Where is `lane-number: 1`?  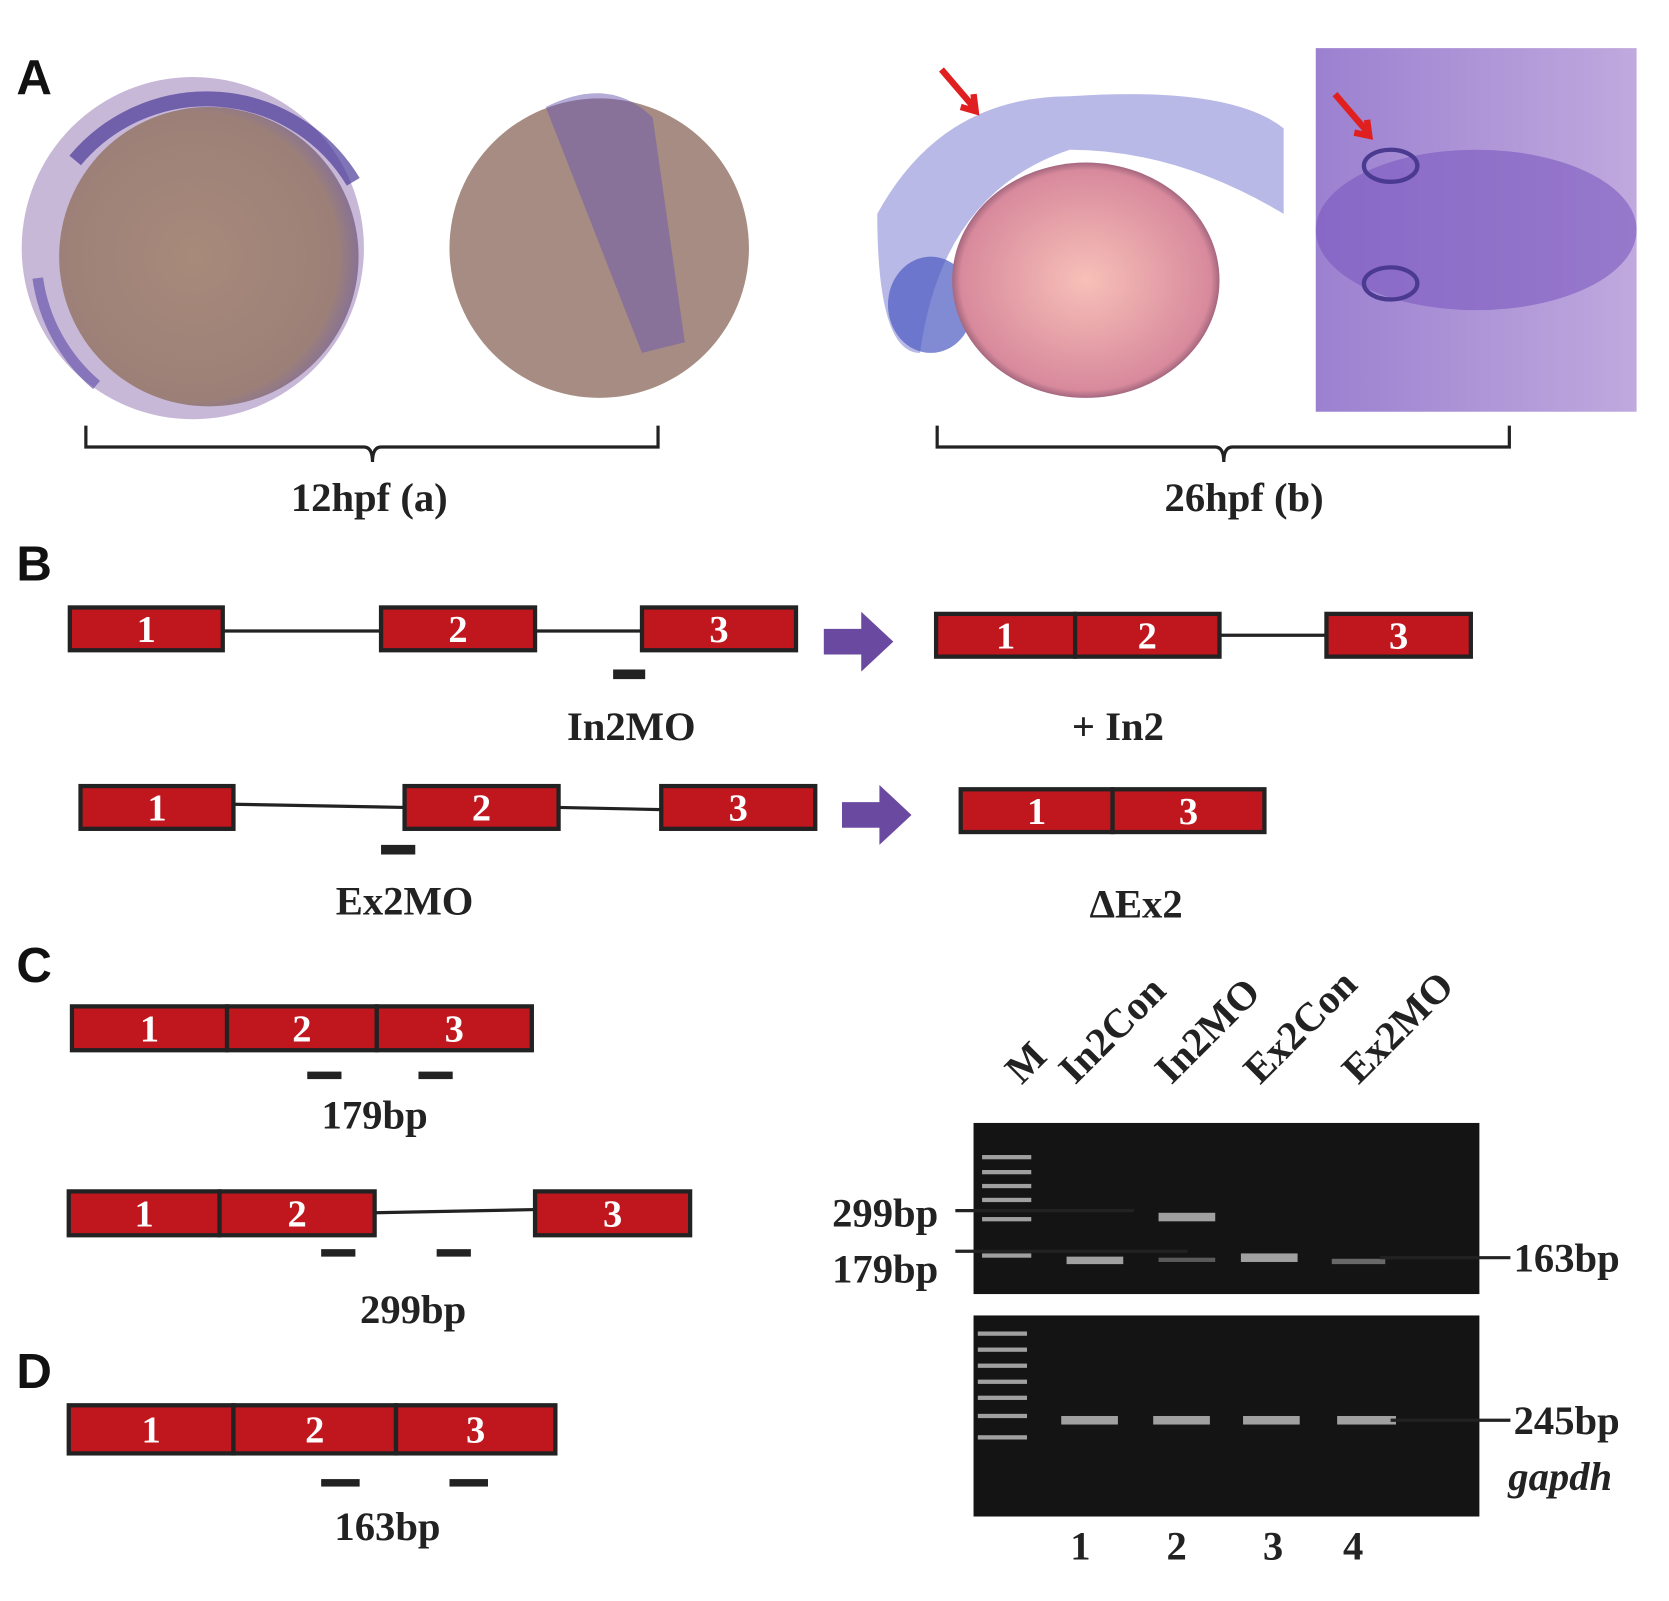 lane-number: 1 is located at coordinates (1080, 1545).